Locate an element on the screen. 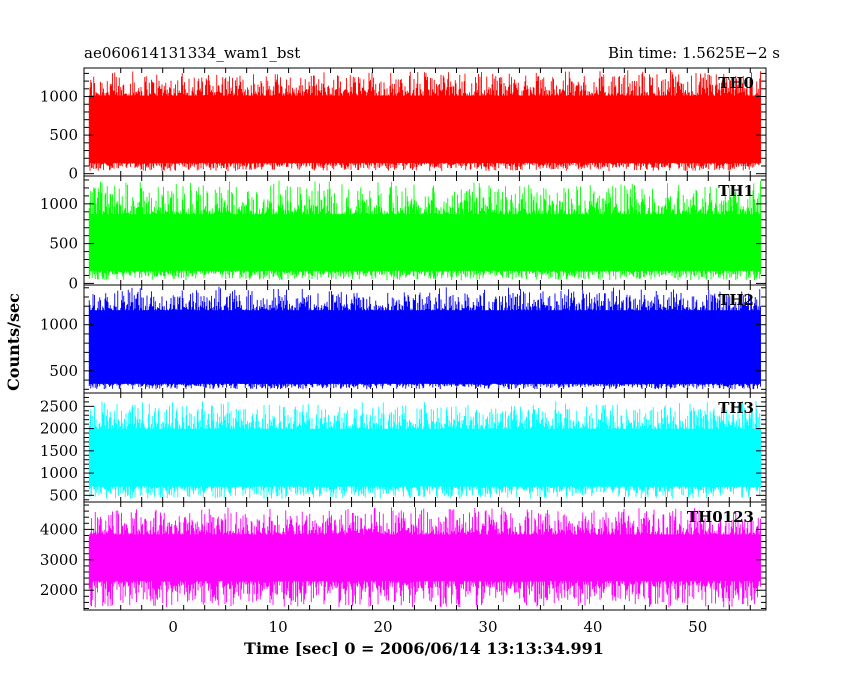  series-th3-band is located at coordinates (425, 457).